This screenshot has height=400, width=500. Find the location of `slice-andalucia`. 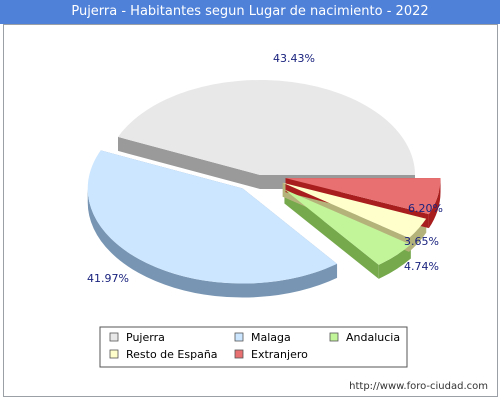

slice-andalucia is located at coordinates (347, 227).